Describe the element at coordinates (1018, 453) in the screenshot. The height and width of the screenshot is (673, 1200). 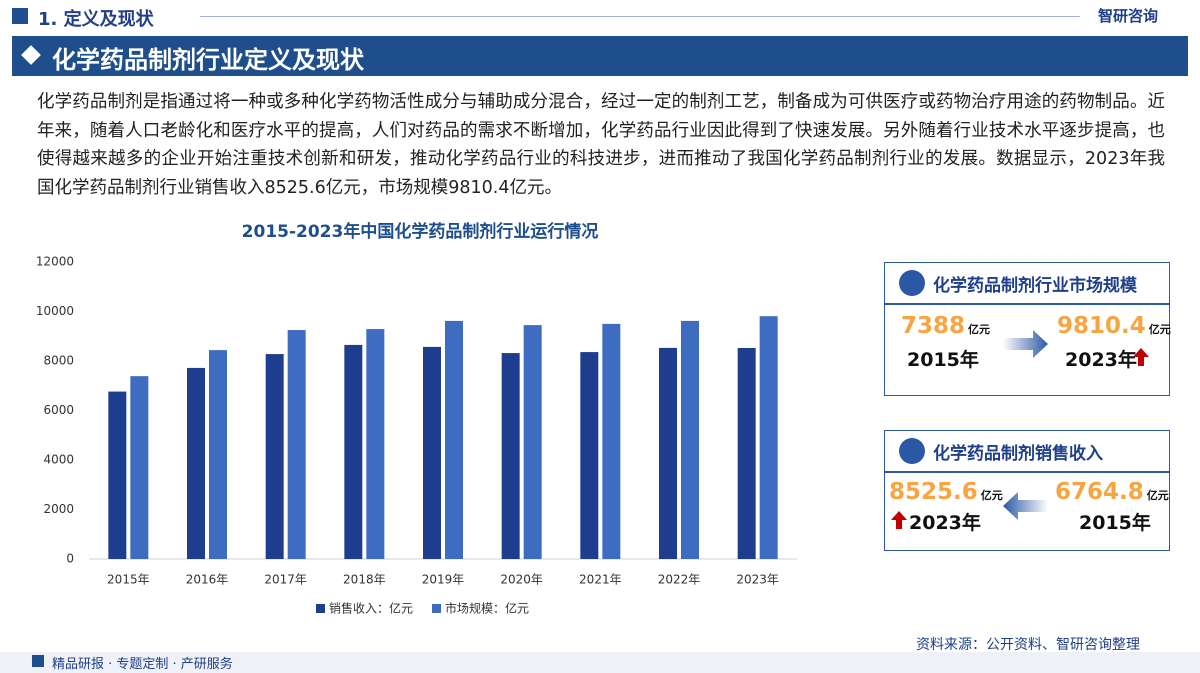
I see `card-title: 化学药品制剂销售收入` at that location.